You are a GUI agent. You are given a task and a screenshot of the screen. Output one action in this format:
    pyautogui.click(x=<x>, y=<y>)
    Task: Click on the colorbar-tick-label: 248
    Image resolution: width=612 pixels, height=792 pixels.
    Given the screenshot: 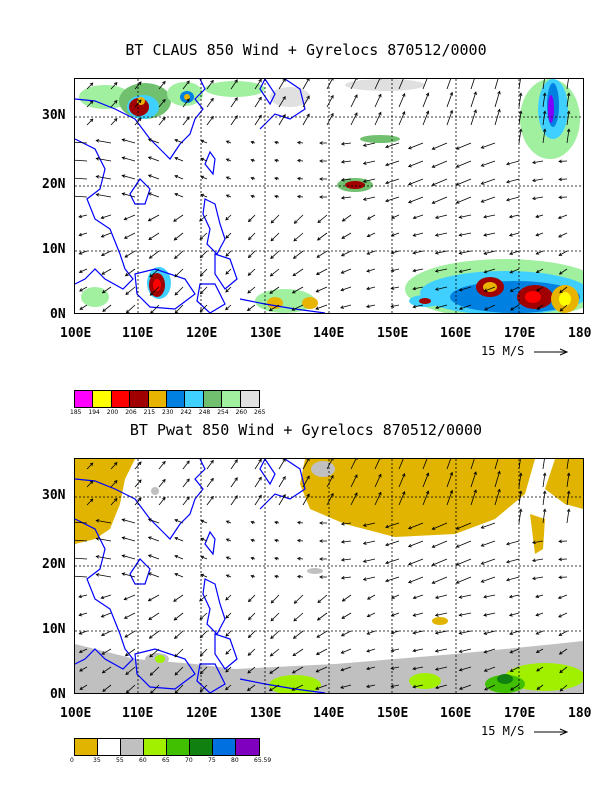 What is the action you would take?
    pyautogui.click(x=204, y=412)
    